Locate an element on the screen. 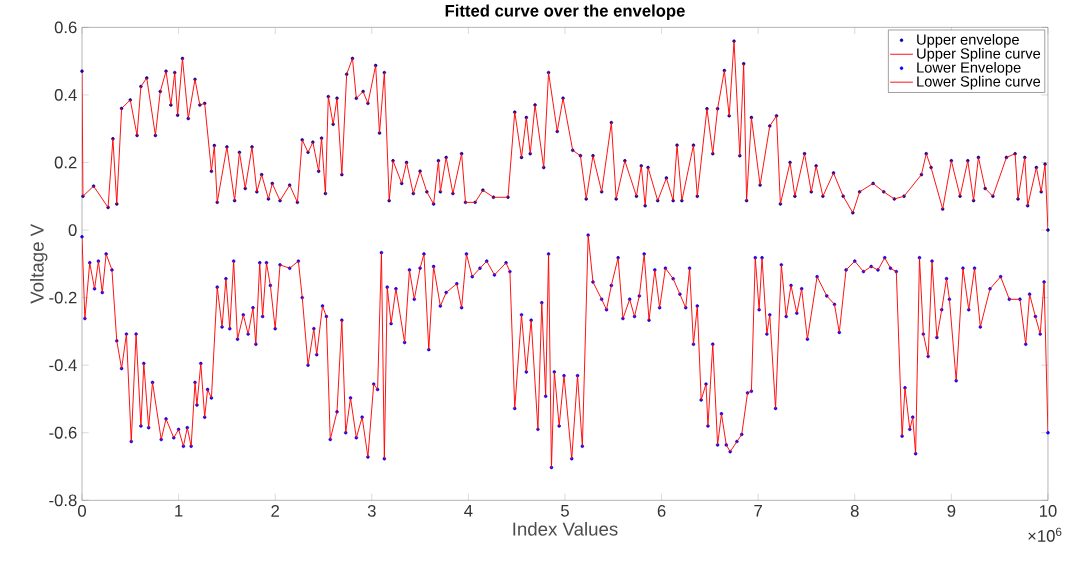 Image resolution: width=1067 pixels, height=573 pixels. x-tick-label: 3 is located at coordinates (371, 510).